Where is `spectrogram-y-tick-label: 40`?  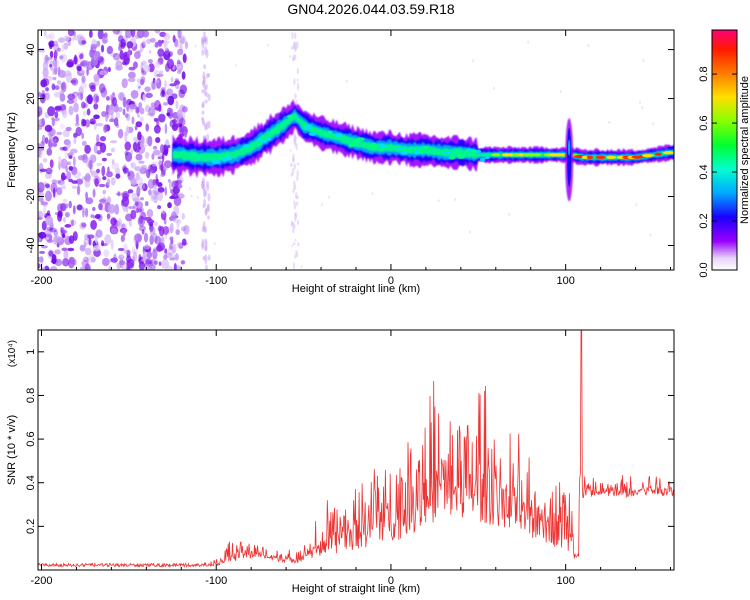
spectrogram-y-tick-label: 40 is located at coordinates (31, 49).